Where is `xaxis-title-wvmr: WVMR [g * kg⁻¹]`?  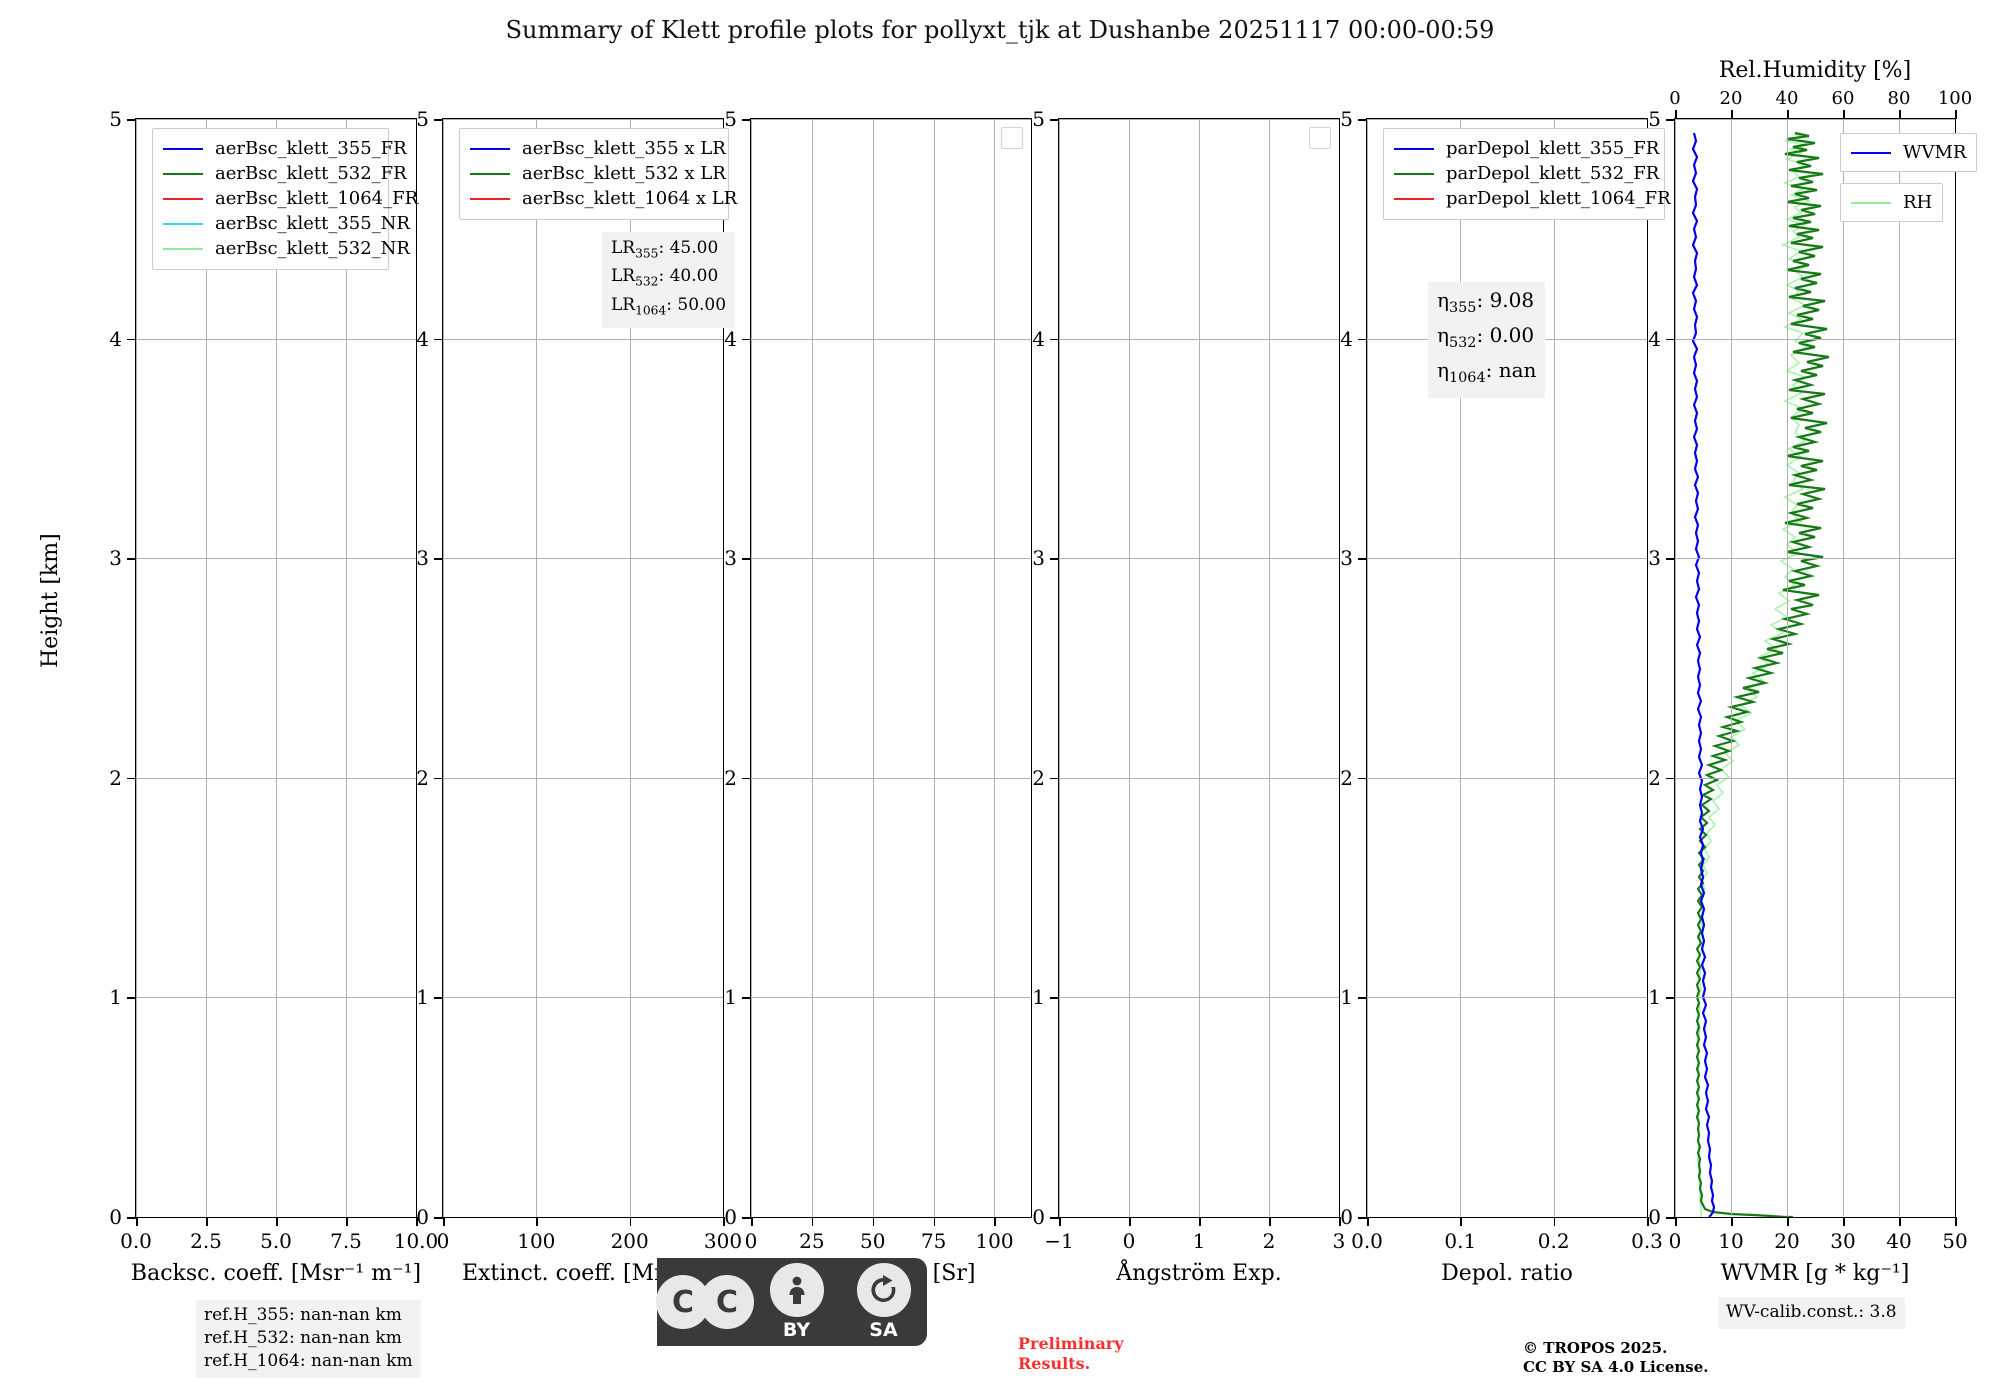 xaxis-title-wvmr: WVMR [g * kg⁻¹] is located at coordinates (1815, 1273).